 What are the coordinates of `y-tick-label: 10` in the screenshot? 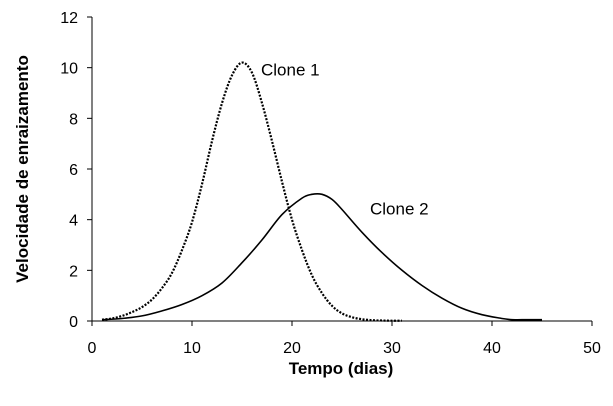 It's located at (69, 69).